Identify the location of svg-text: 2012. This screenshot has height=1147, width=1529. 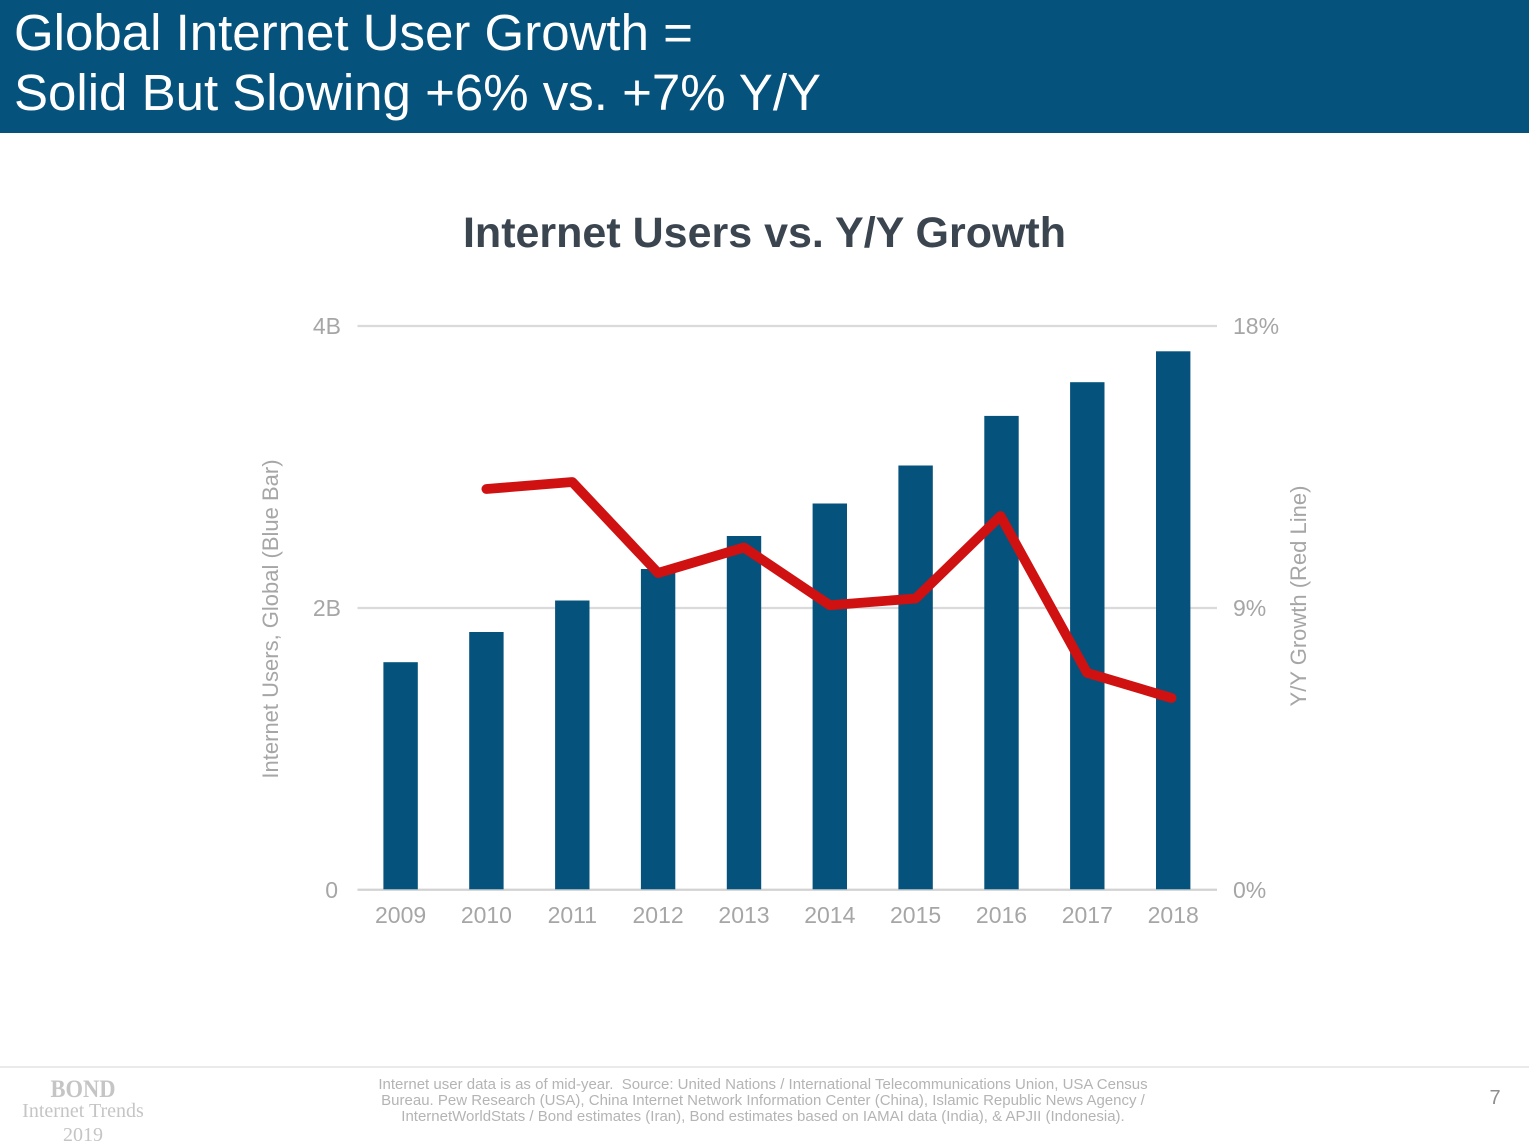
(658, 915).